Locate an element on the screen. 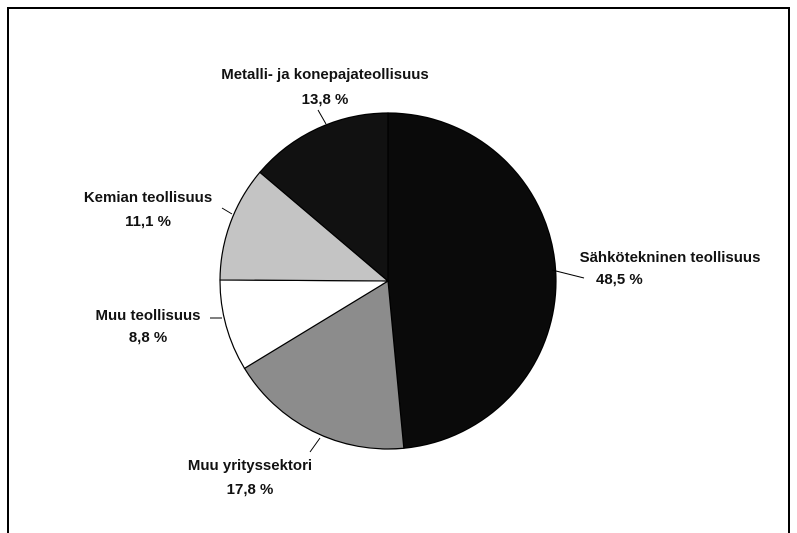 The height and width of the screenshot is (533, 797). slice-name: Kemian teollisuus is located at coordinates (148, 197).